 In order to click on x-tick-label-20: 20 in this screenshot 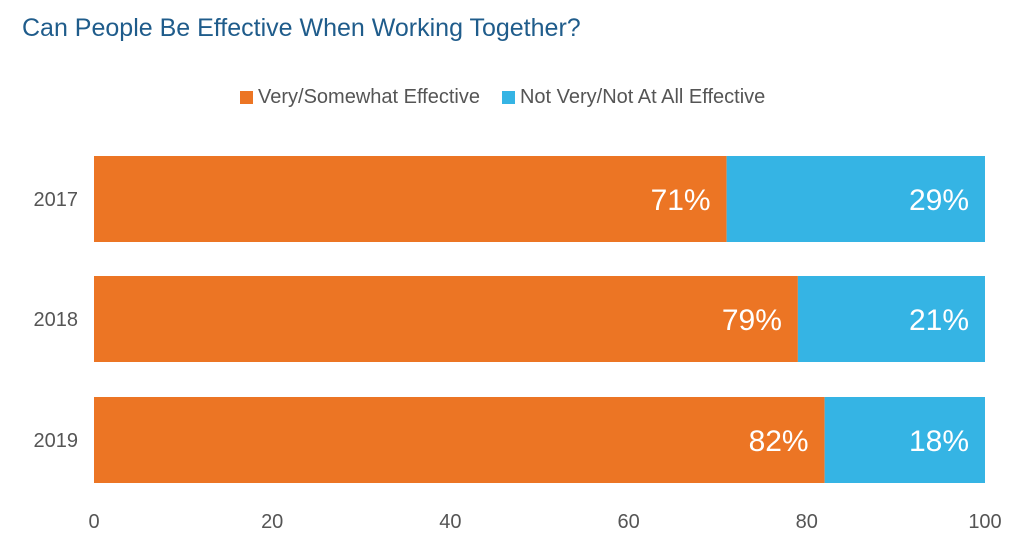, I will do `click(272, 522)`.